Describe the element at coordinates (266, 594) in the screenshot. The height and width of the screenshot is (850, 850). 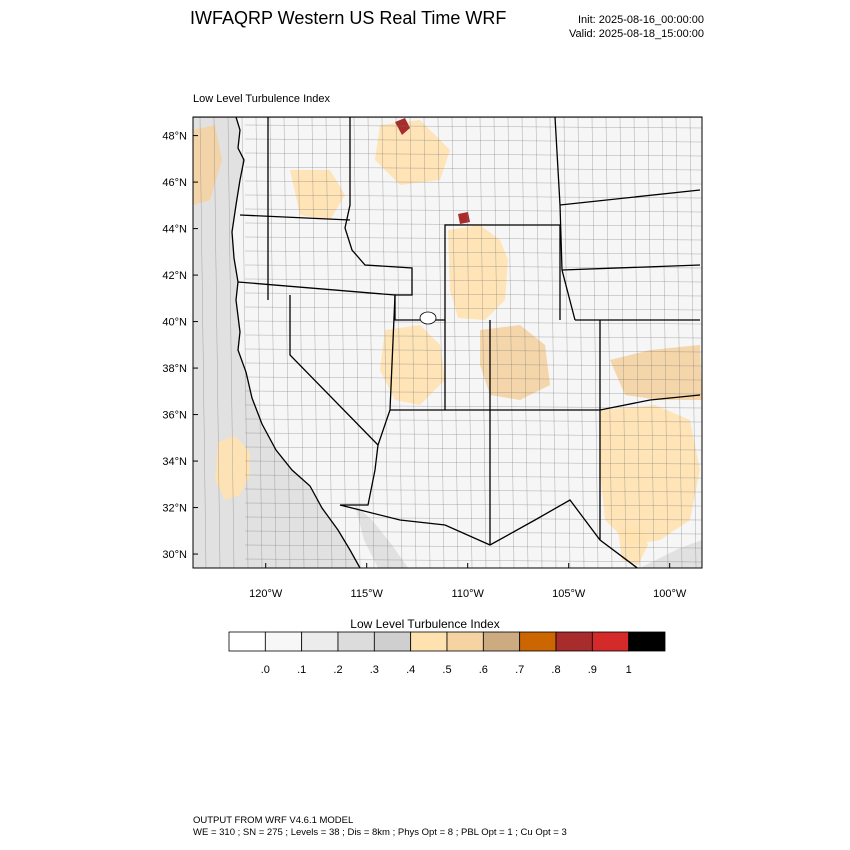
I see `lon-tick-label: 120°W` at that location.